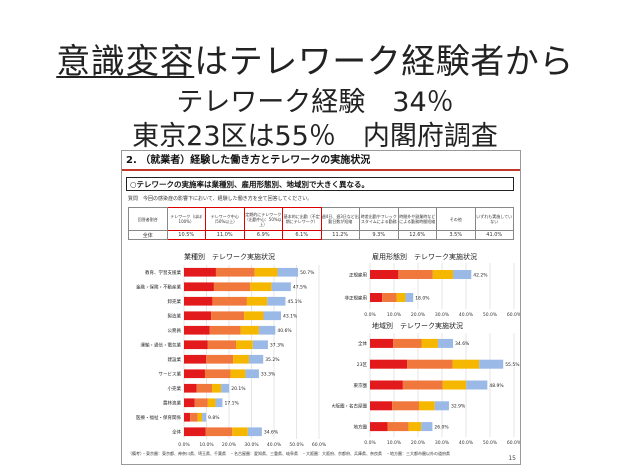 This screenshot has width=630, height=473. Describe the element at coordinates (175, 359) in the screenshot. I see `category-label: 建設業` at that location.